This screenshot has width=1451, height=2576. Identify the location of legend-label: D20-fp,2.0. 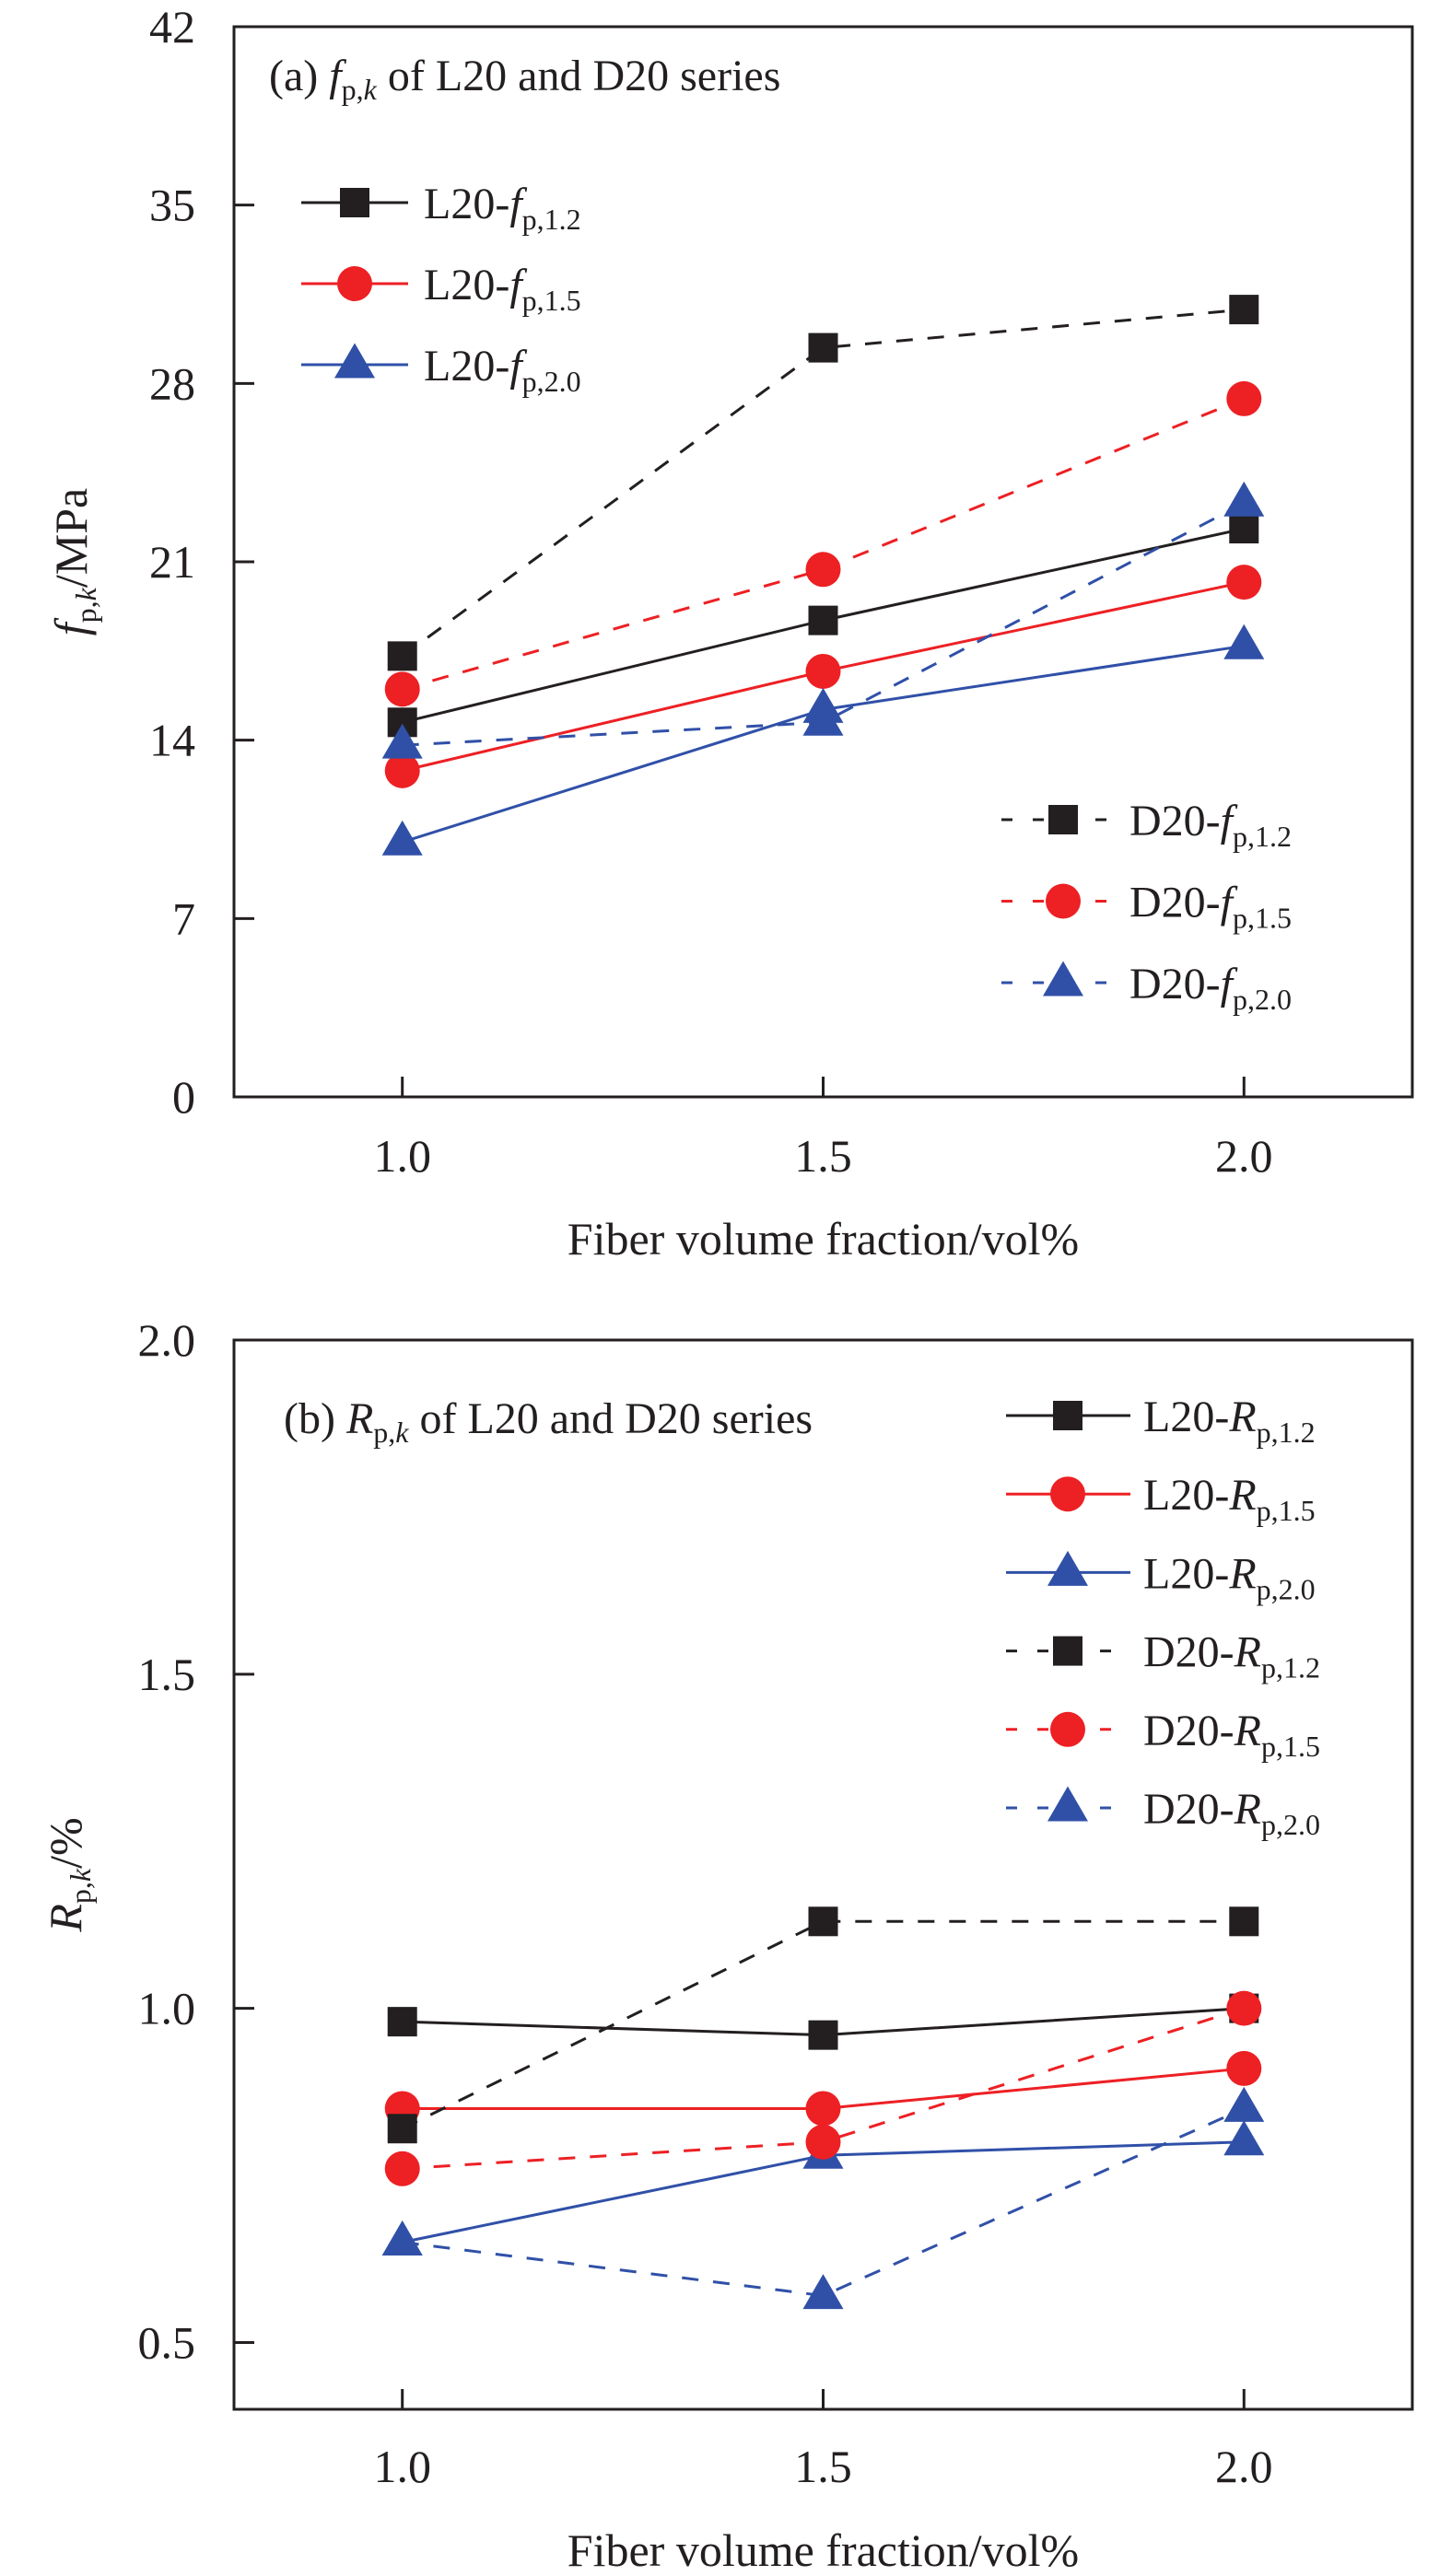
(1210, 988).